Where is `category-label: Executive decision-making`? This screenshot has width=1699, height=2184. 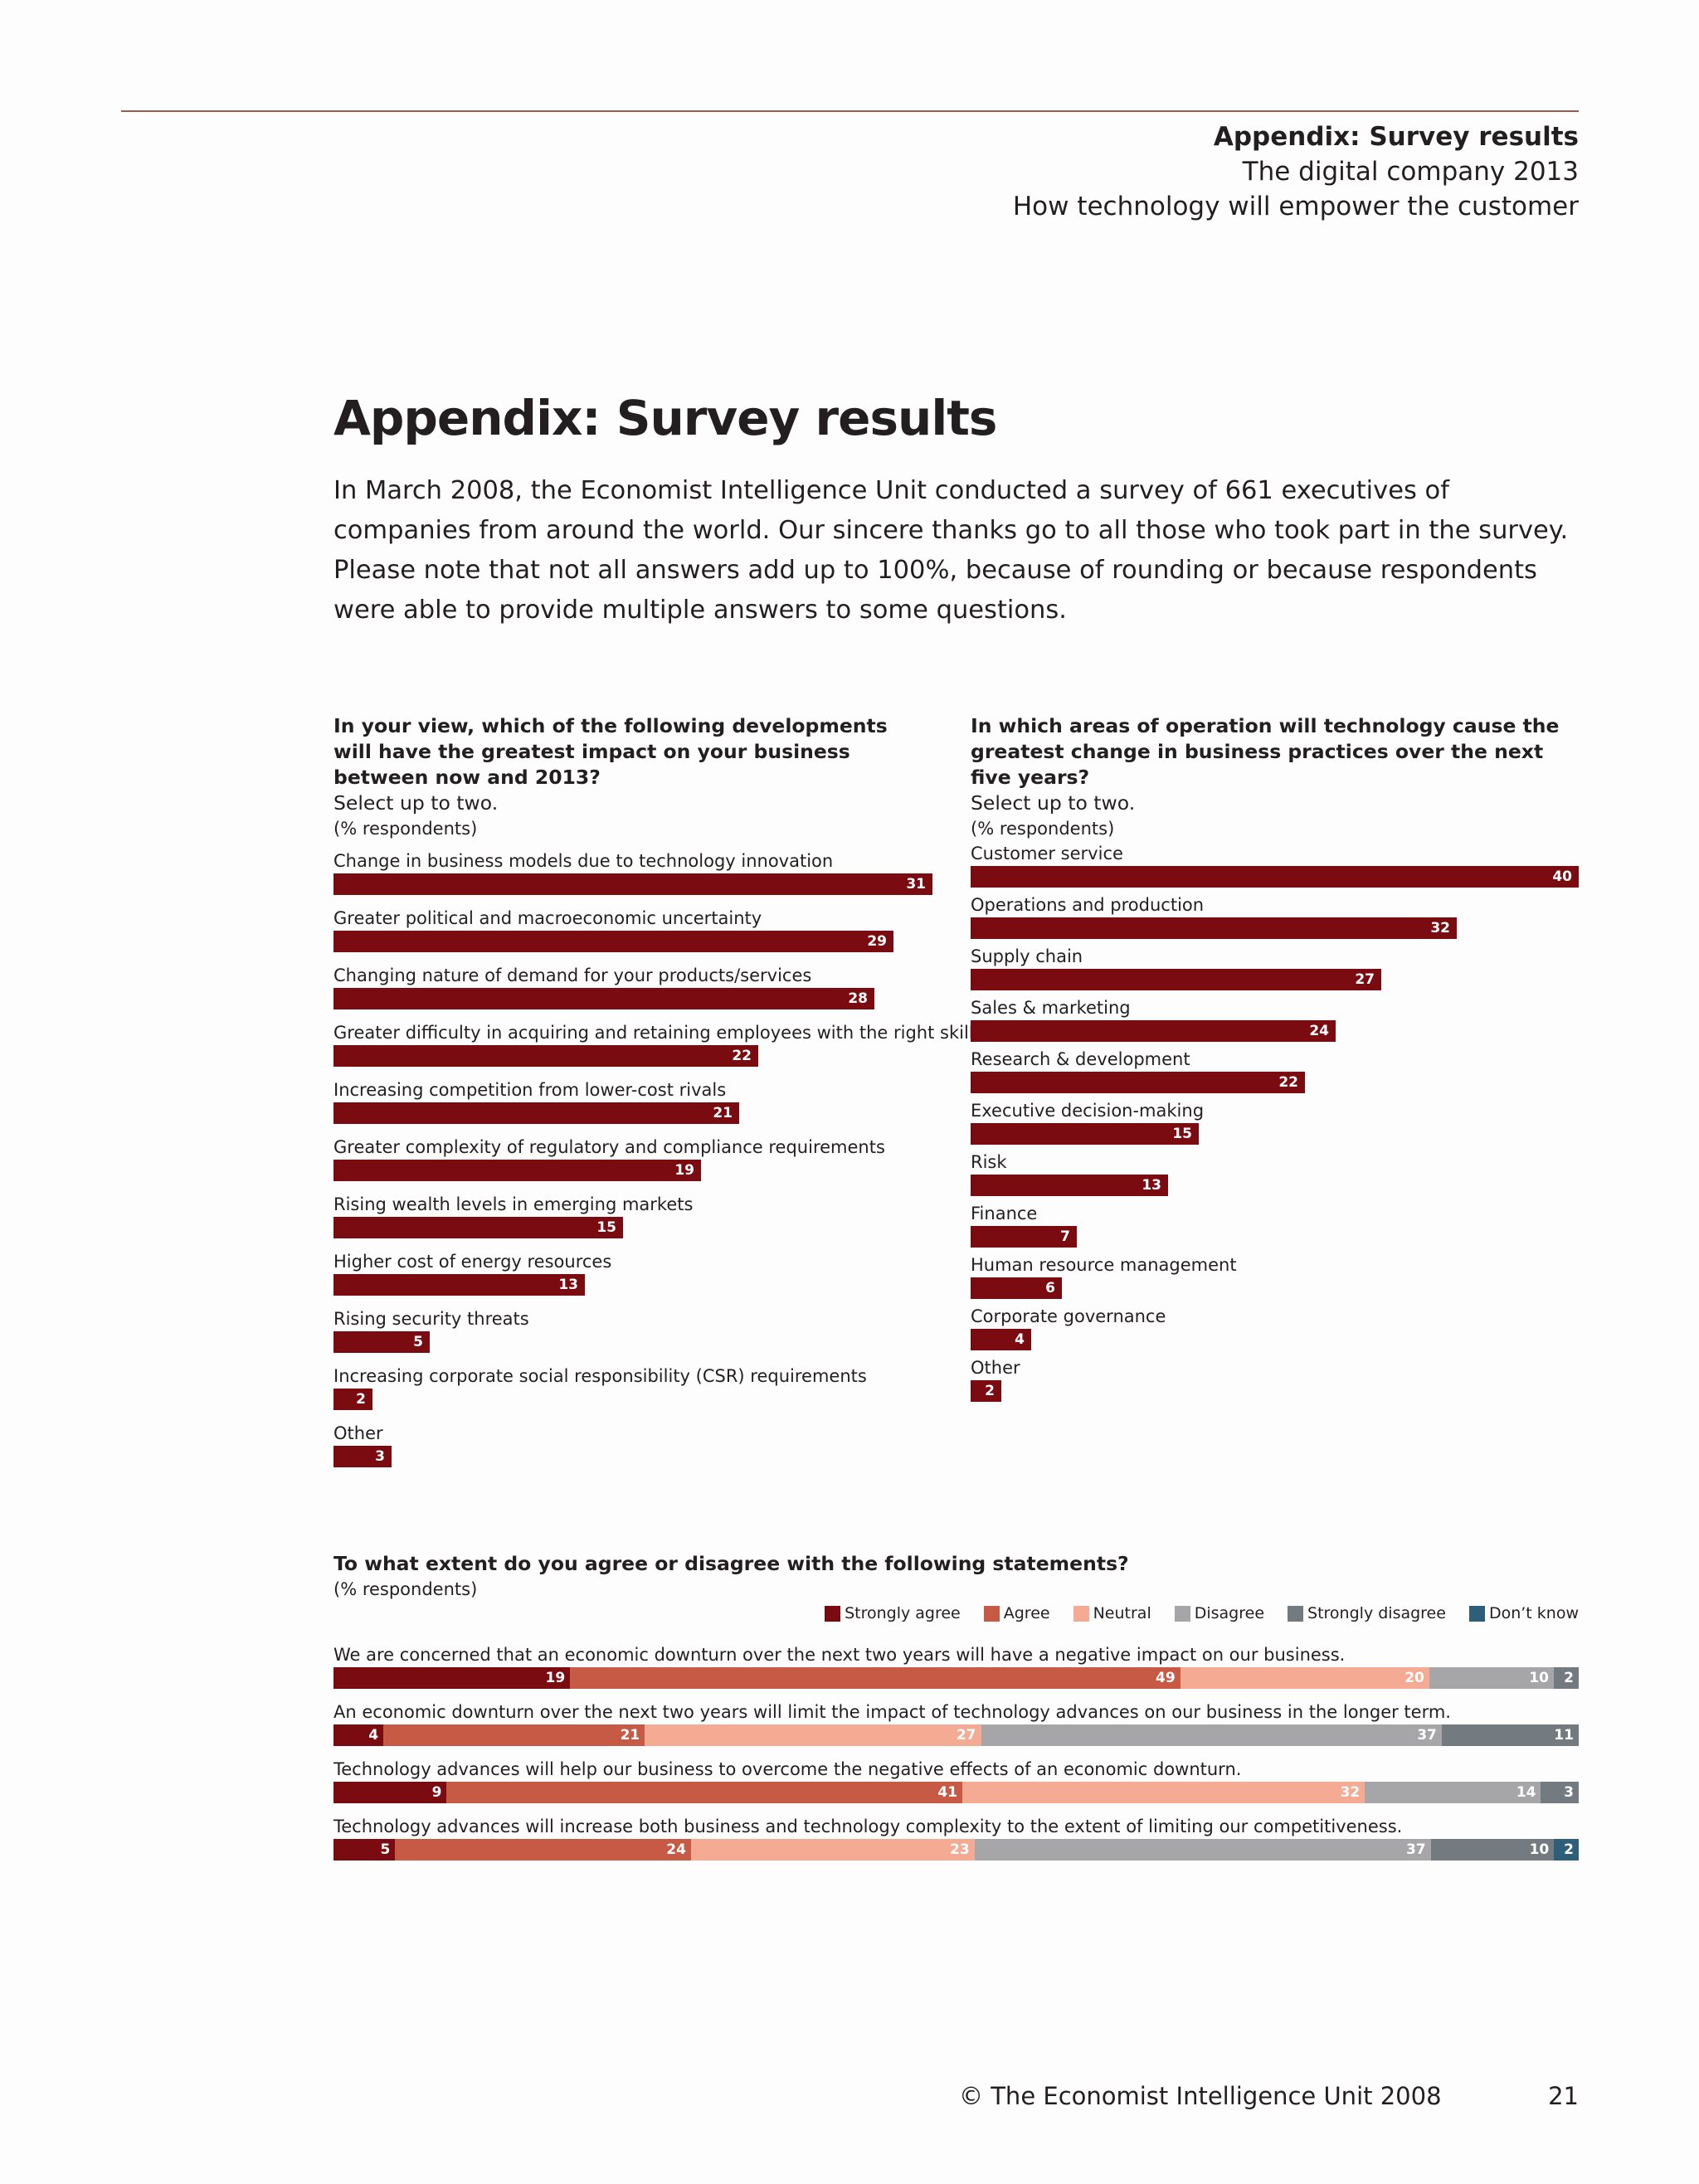 category-label: Executive decision-making is located at coordinates (1088, 1111).